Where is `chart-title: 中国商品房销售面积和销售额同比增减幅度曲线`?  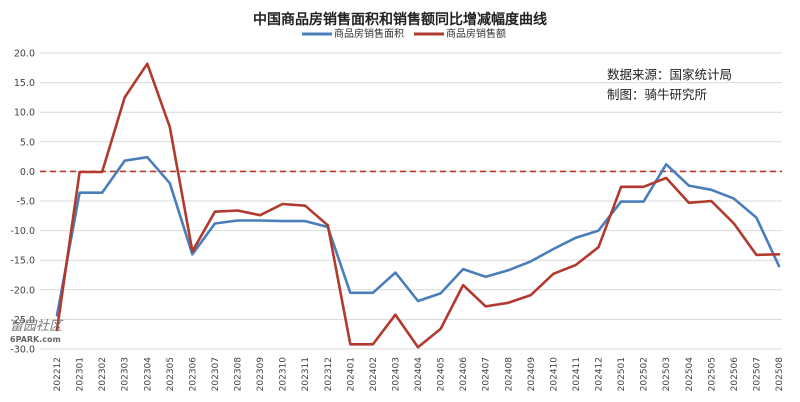 chart-title: 中国商品房销售面积和销售额同比增减幅度曲线 is located at coordinates (400, 19).